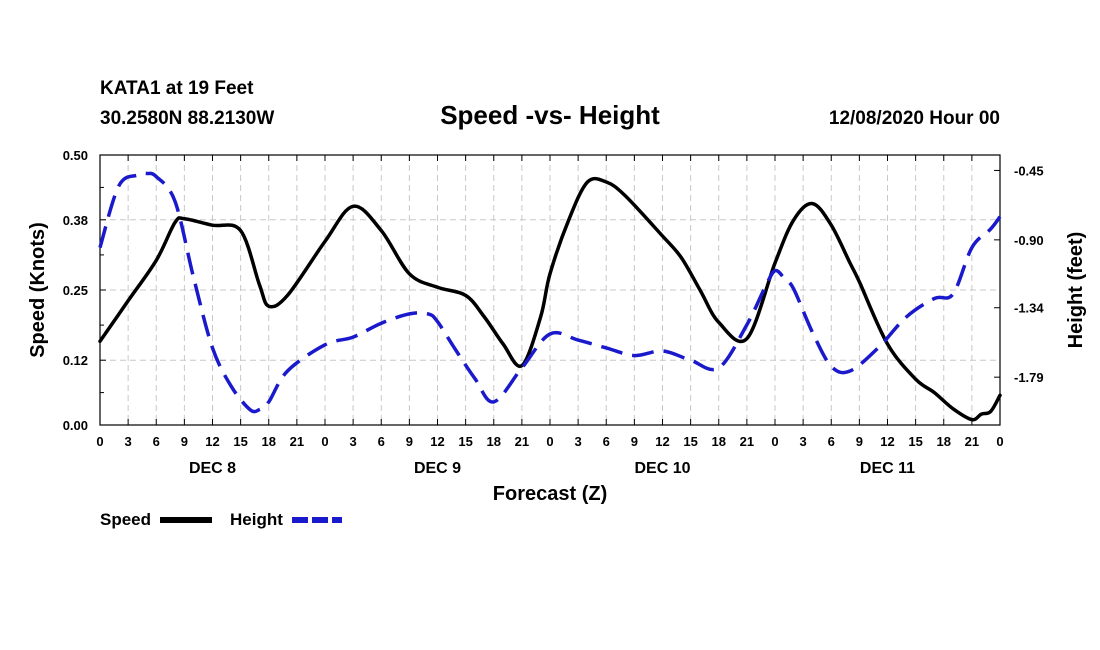 Image resolution: width=1100 pixels, height=650 pixels. What do you see at coordinates (75, 360) in the screenshot?
I see `y-tick-label-left: 0.12` at bounding box center [75, 360].